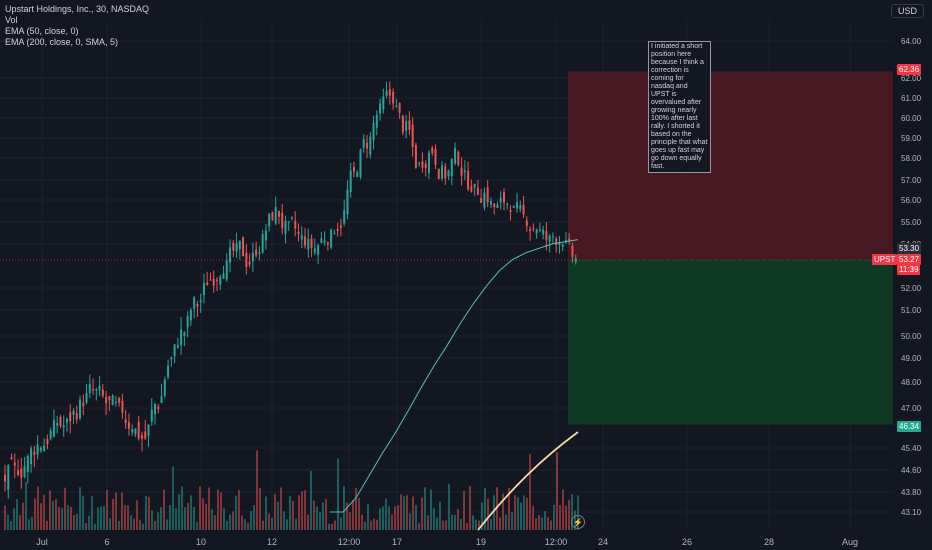 This screenshot has width=932, height=550. What do you see at coordinates (528, 481) in the screenshot?
I see `ema200-line` at bounding box center [528, 481].